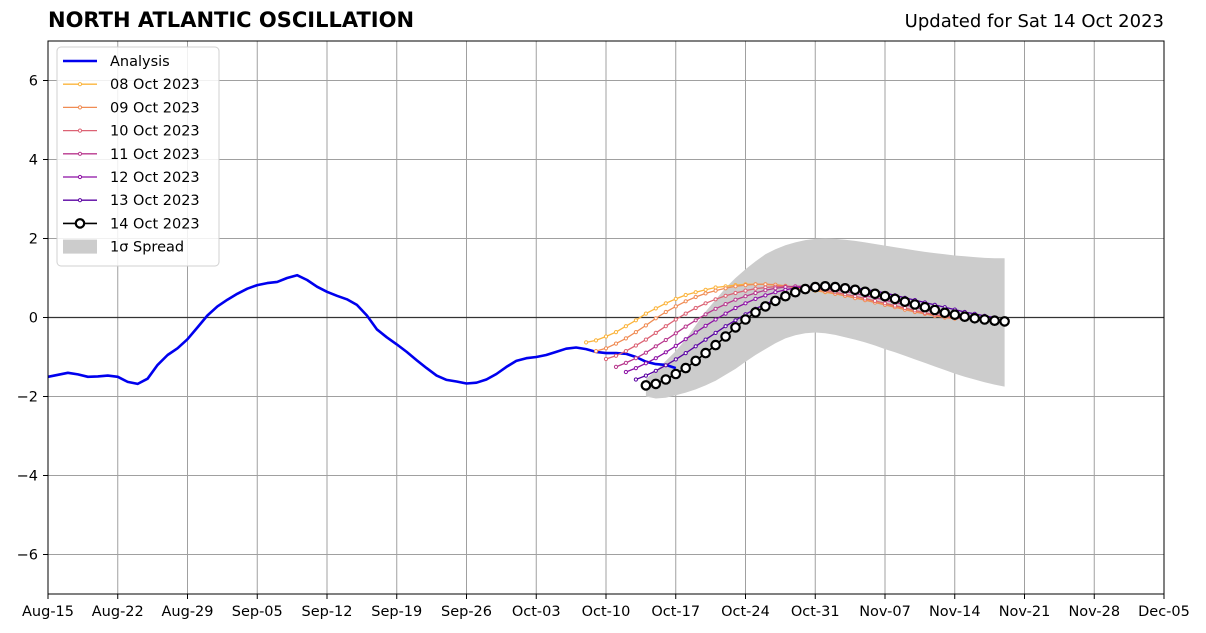 The height and width of the screenshot is (633, 1206). What do you see at coordinates (48, 612) in the screenshot?
I see `x-tick-label: Aug-15` at bounding box center [48, 612].